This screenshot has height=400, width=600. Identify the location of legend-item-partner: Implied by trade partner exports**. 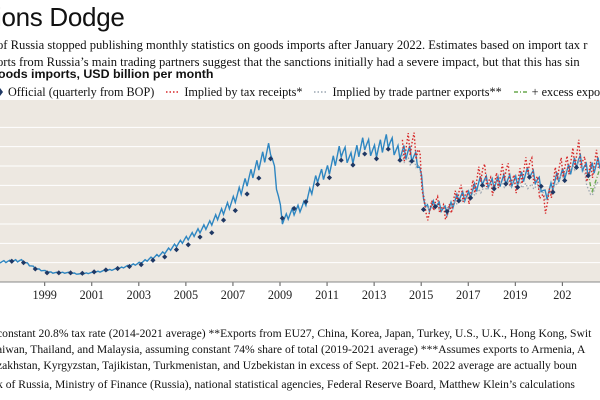
(408, 92).